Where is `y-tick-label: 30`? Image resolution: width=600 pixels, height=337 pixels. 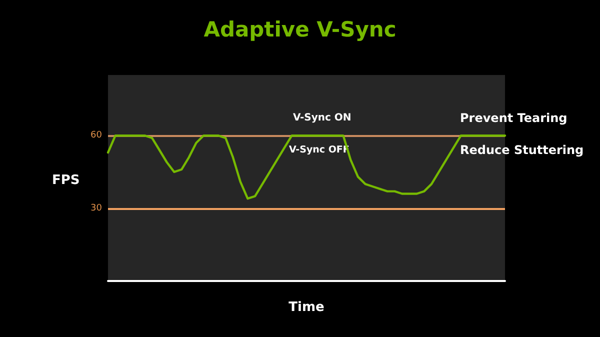 y-tick-label: 30 is located at coordinates (96, 208).